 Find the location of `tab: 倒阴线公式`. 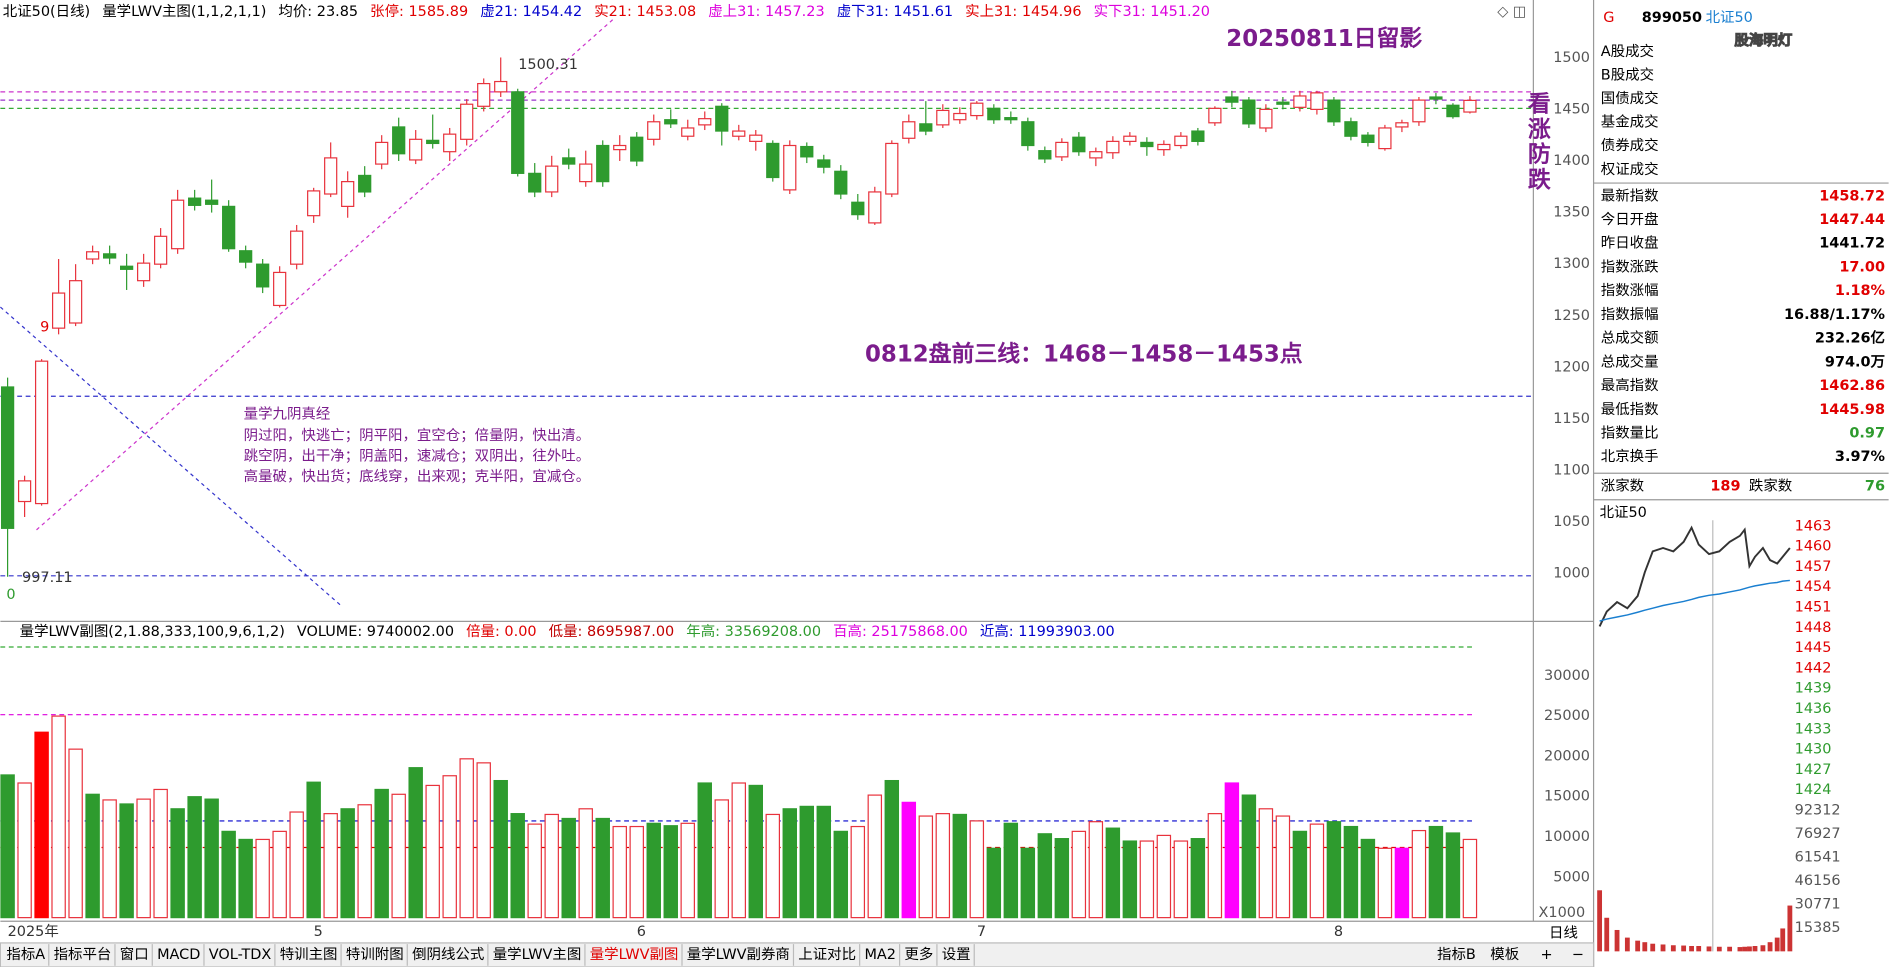

tab: 倒阴线公式 is located at coordinates (448, 954).